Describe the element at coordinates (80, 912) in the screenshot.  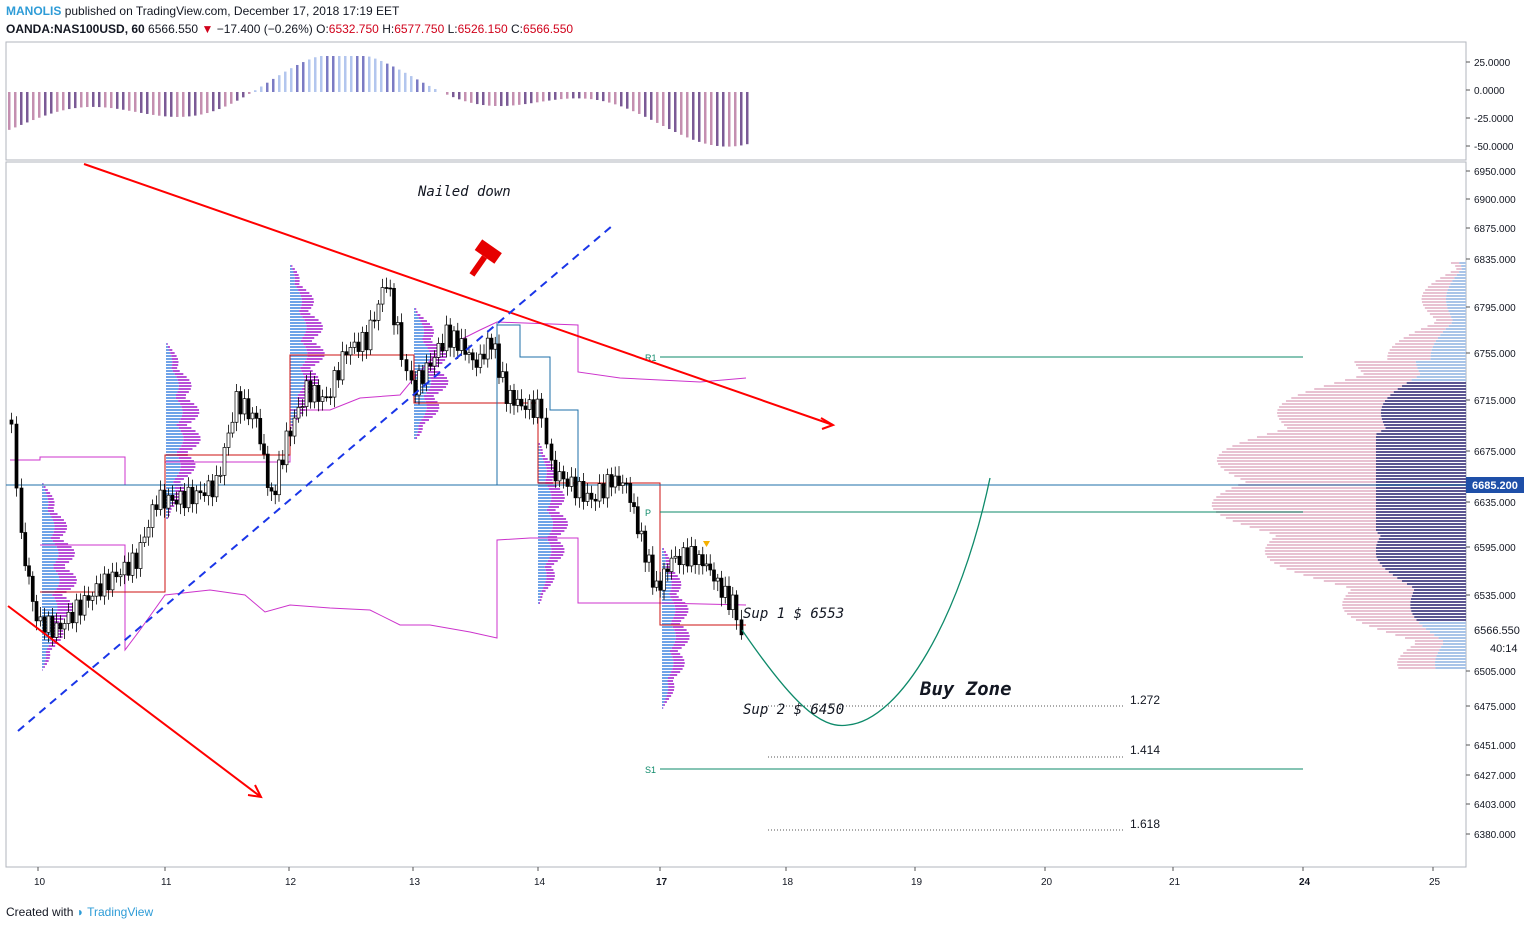
I see `tradingview-logo-icon: ◗` at that location.